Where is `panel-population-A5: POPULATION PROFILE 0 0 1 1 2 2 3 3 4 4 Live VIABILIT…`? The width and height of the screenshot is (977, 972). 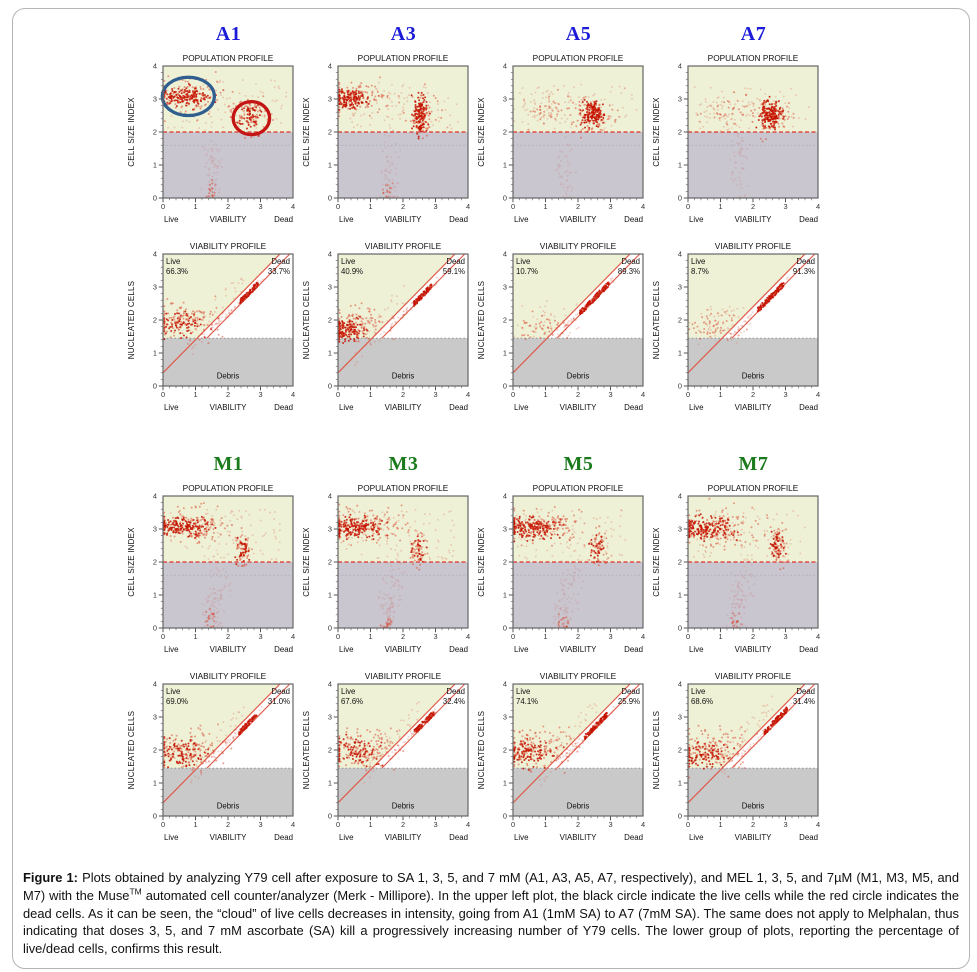
panel-population-A5: POPULATION PROFILE 0 0 1 1 2 2 3 3 4 4 Live VIABILIT… is located at coordinates (564, 143).